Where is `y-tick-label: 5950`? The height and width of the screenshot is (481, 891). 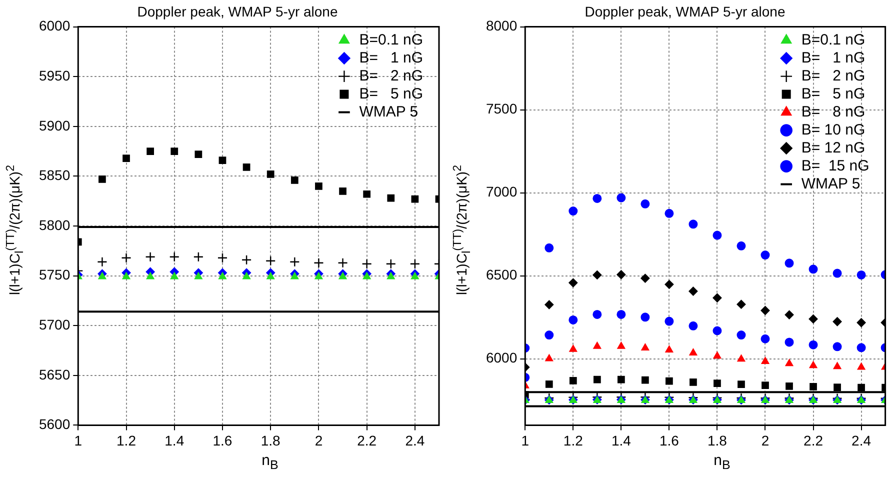
y-tick-label: 5950 is located at coordinates (54, 75).